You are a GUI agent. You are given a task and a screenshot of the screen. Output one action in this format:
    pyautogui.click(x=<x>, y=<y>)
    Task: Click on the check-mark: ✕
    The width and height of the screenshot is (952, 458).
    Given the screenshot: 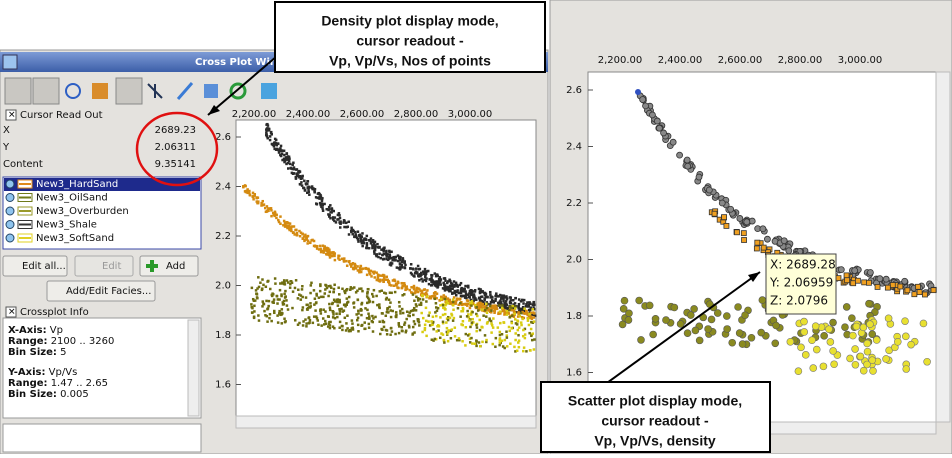 What is the action you would take?
    pyautogui.click(x=12, y=116)
    